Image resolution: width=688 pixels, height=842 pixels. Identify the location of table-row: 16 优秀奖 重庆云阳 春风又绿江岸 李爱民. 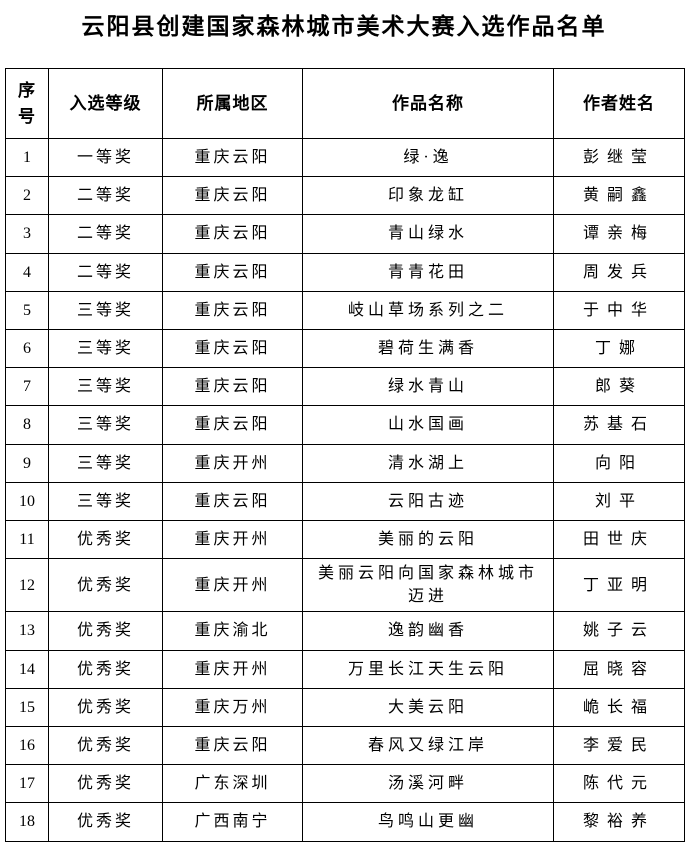
(345, 745).